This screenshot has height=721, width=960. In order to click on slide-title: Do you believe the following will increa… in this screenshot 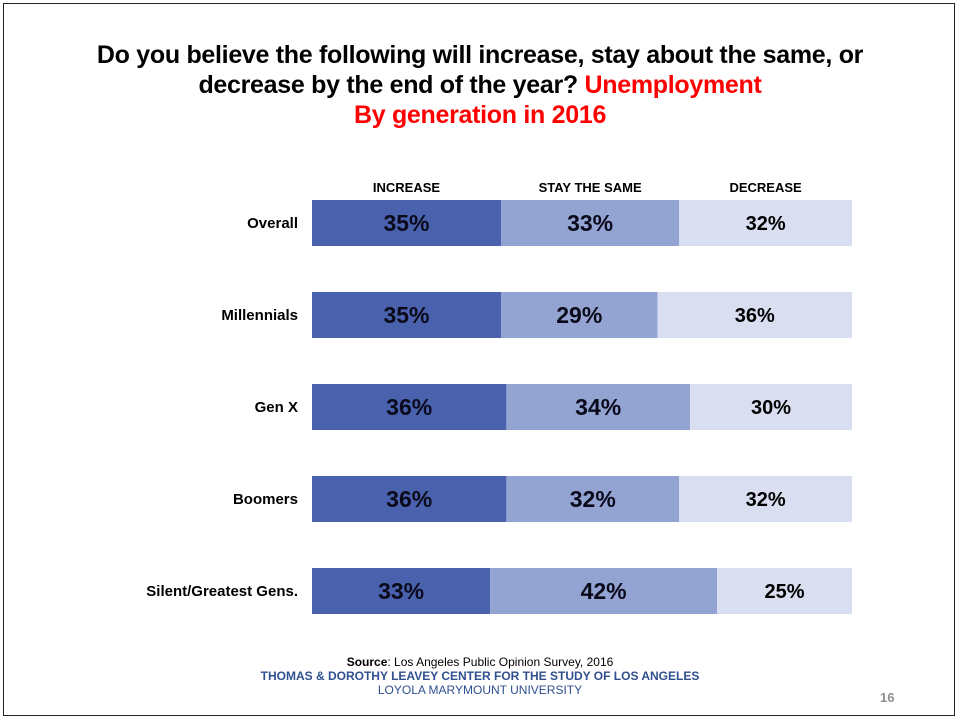, I will do `click(480, 85)`.